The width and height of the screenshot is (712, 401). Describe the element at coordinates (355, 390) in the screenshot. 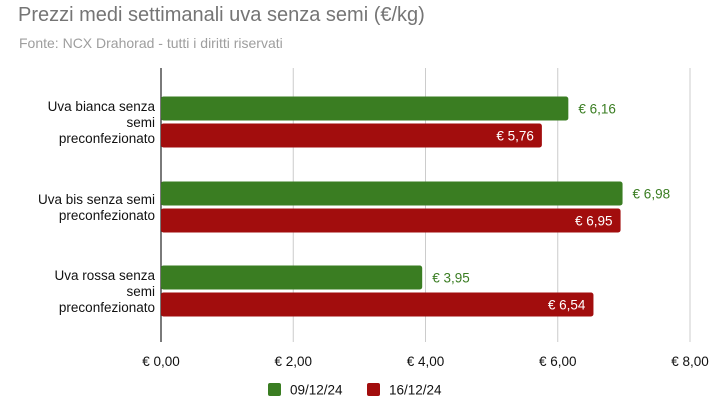

I see `legend: 09/12/24 16/12/24` at that location.